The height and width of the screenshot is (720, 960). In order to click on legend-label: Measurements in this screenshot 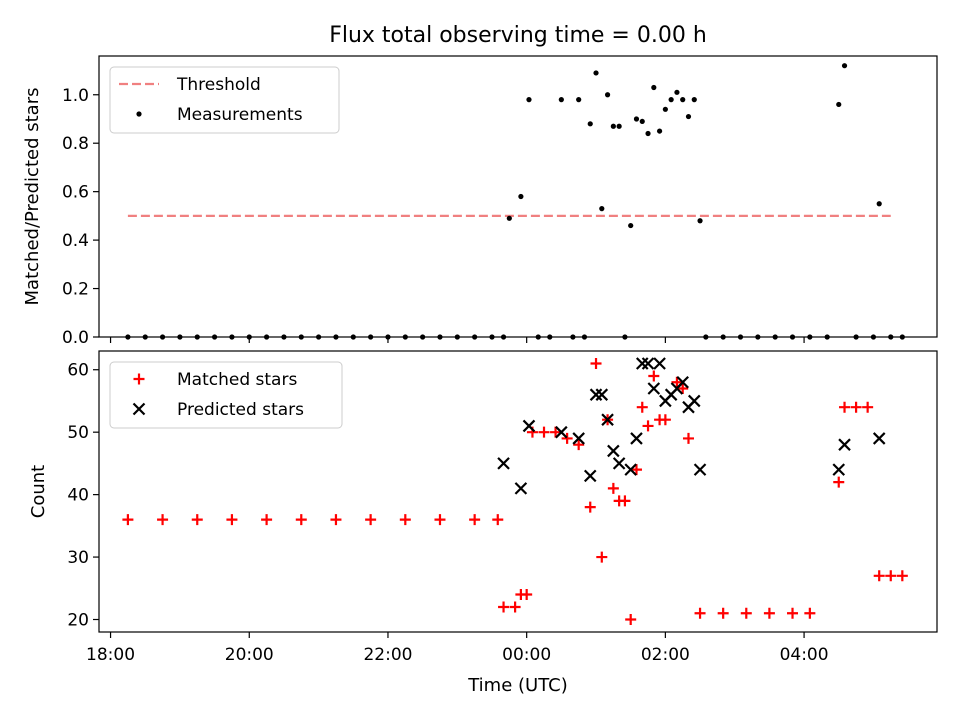, I will do `click(240, 115)`.